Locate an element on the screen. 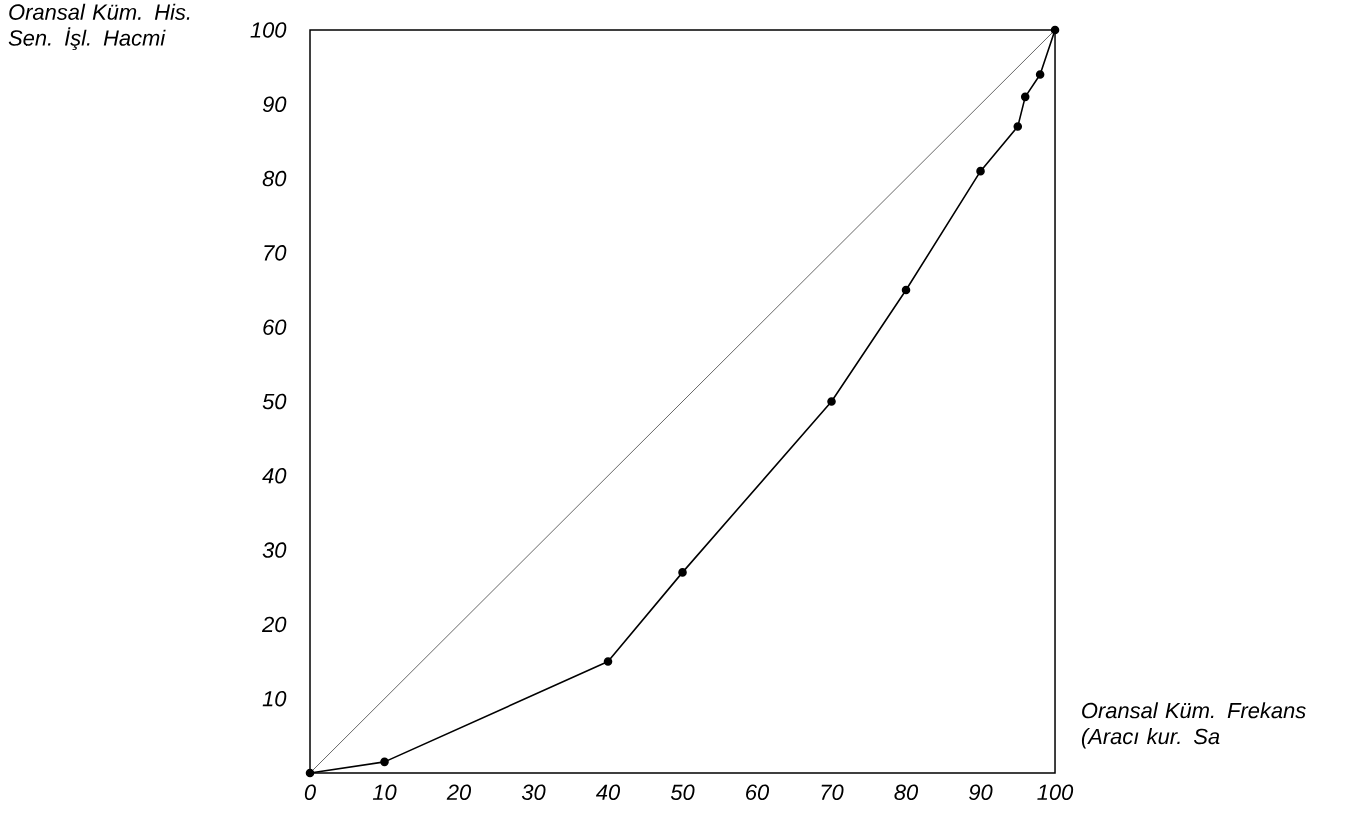 This screenshot has height=829, width=1348. x-tick-label: 90 is located at coordinates (981, 792).